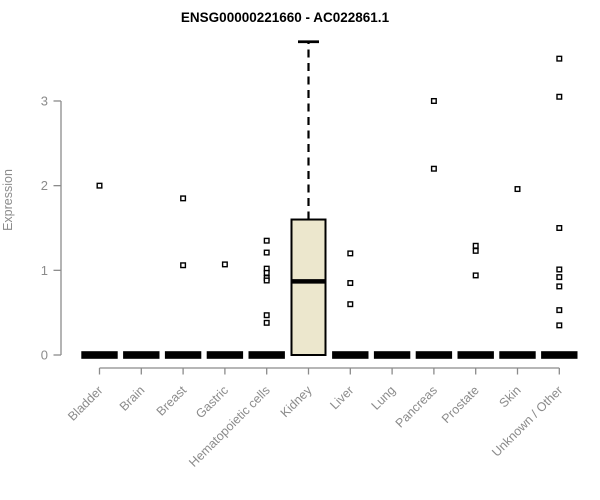 This screenshot has height=500, width=600. I want to click on x-axis-tick-label: Skin, so click(510, 396).